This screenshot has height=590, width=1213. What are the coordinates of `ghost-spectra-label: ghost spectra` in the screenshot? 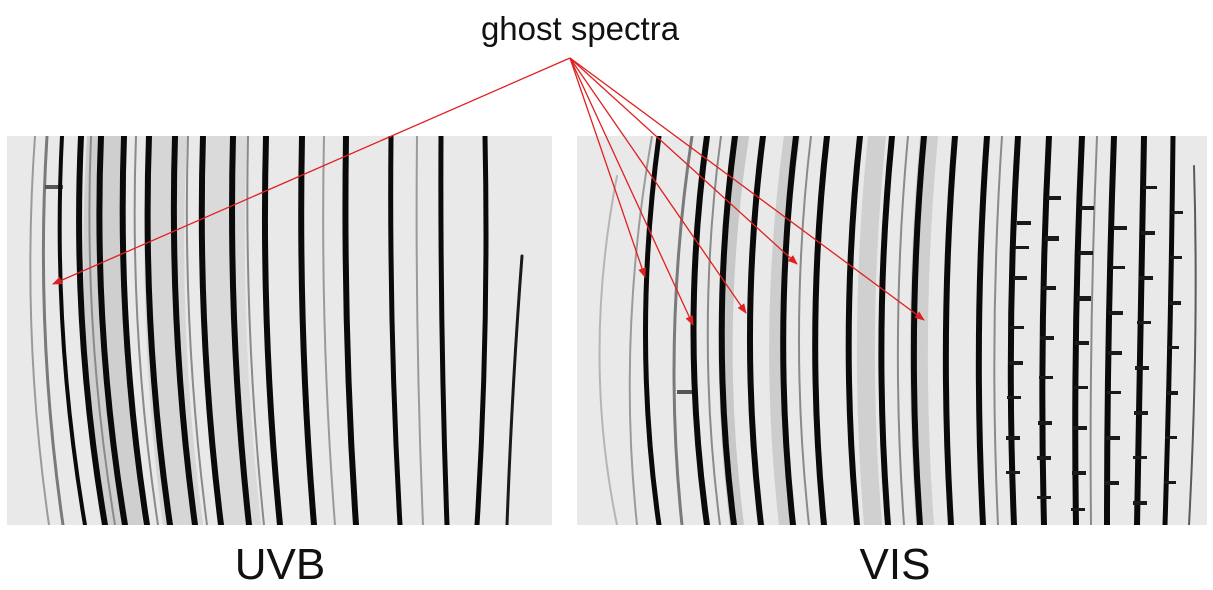 It's located at (580, 28).